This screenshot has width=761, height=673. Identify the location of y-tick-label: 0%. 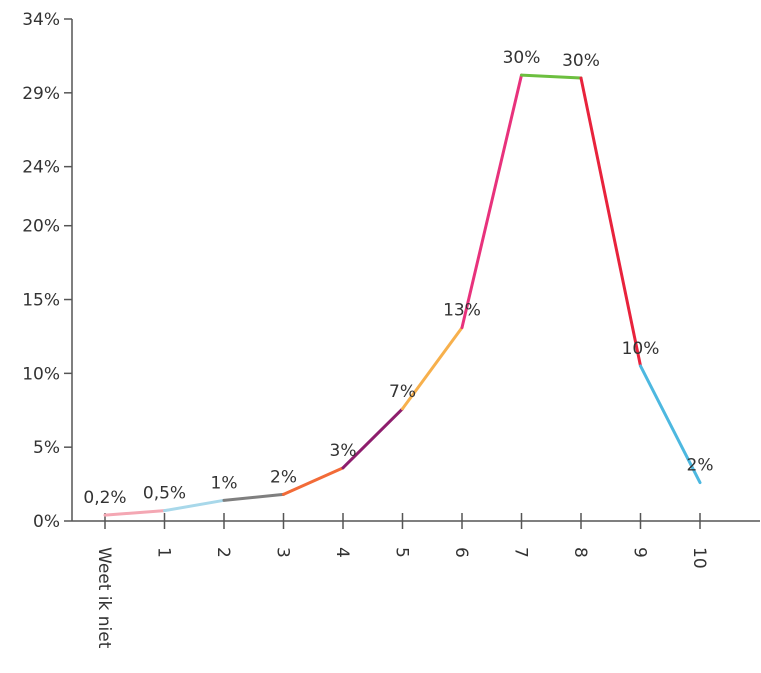
(46, 522).